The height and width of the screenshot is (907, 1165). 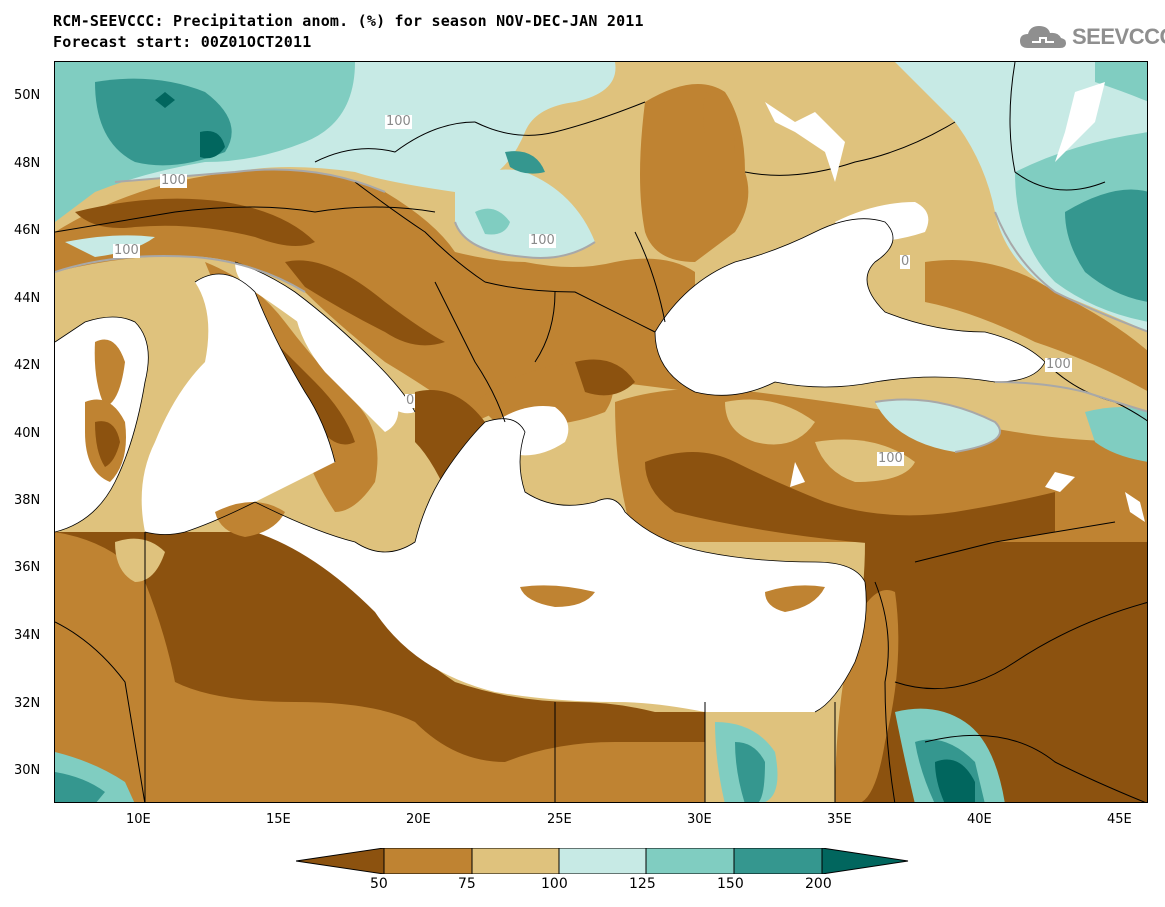 I want to click on seevccc-logo: SEEVCCC, so click(x=1091, y=37).